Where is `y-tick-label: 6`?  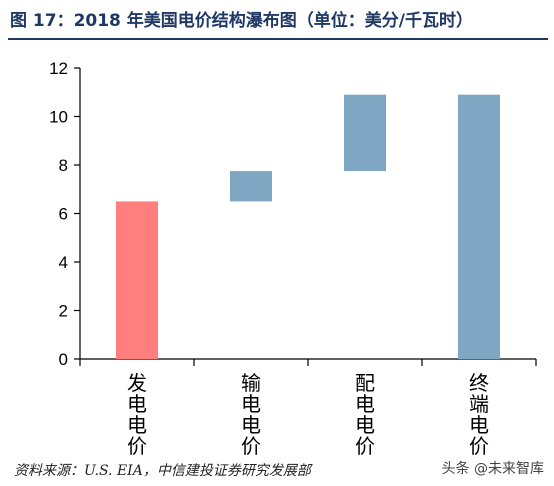
y-tick-label: 6 is located at coordinates (63, 214).